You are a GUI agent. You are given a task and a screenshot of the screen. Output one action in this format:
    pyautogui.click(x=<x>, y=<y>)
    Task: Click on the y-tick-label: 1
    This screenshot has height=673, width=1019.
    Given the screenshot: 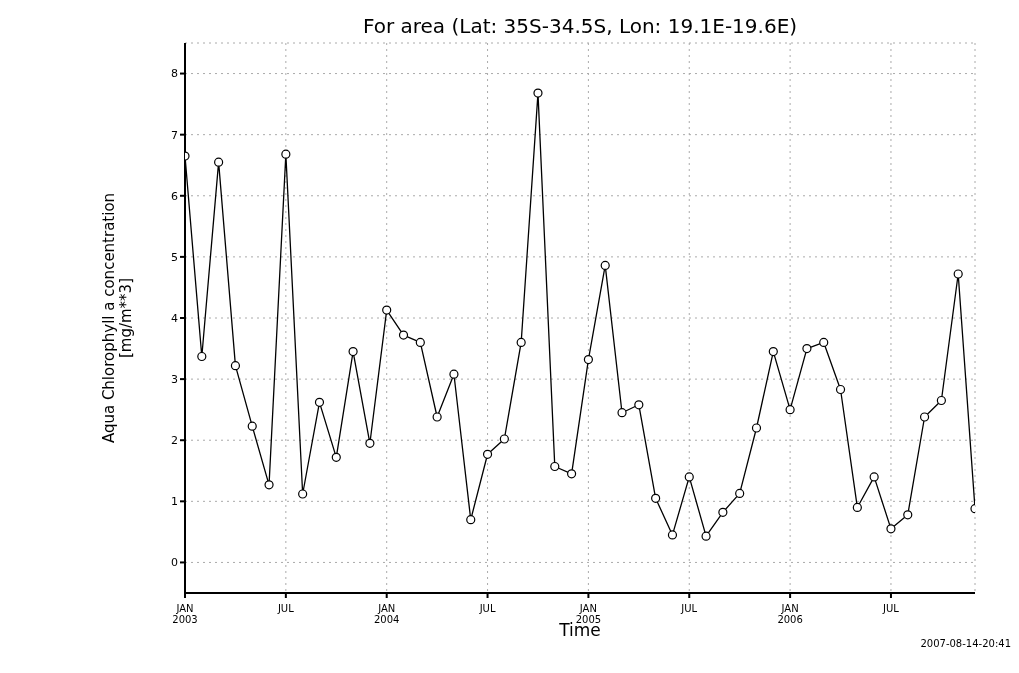 What is the action you would take?
    pyautogui.click(x=174, y=502)
    